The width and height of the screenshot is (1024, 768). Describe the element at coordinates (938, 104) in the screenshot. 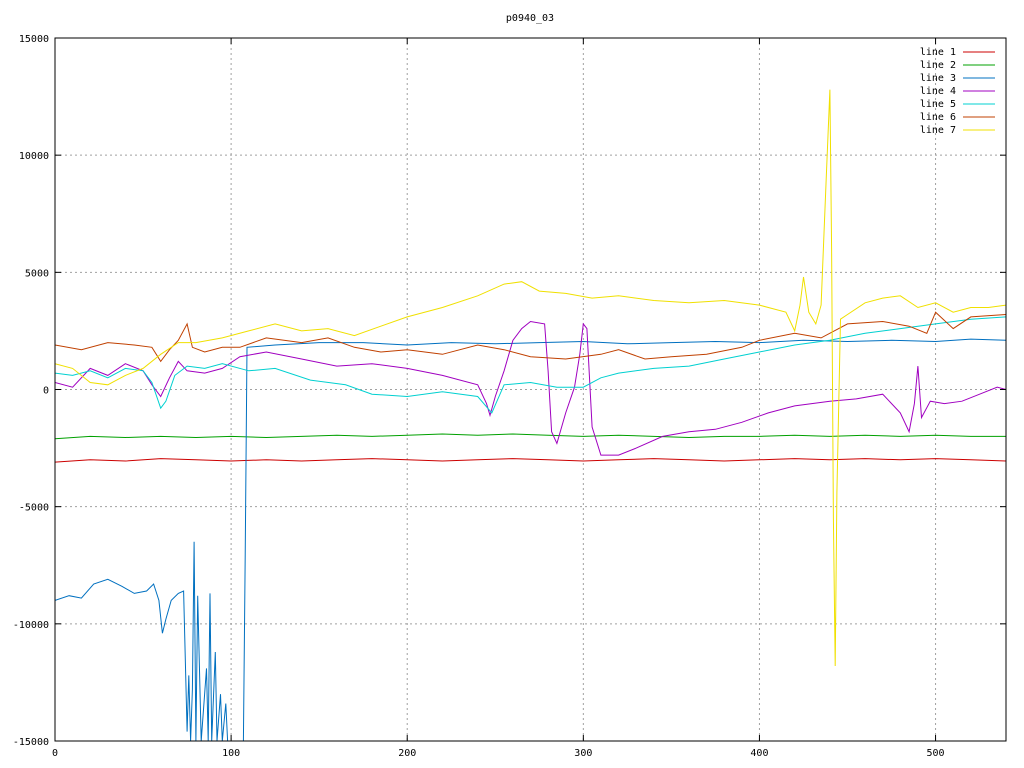

I see `legend-label: line 5` at that location.